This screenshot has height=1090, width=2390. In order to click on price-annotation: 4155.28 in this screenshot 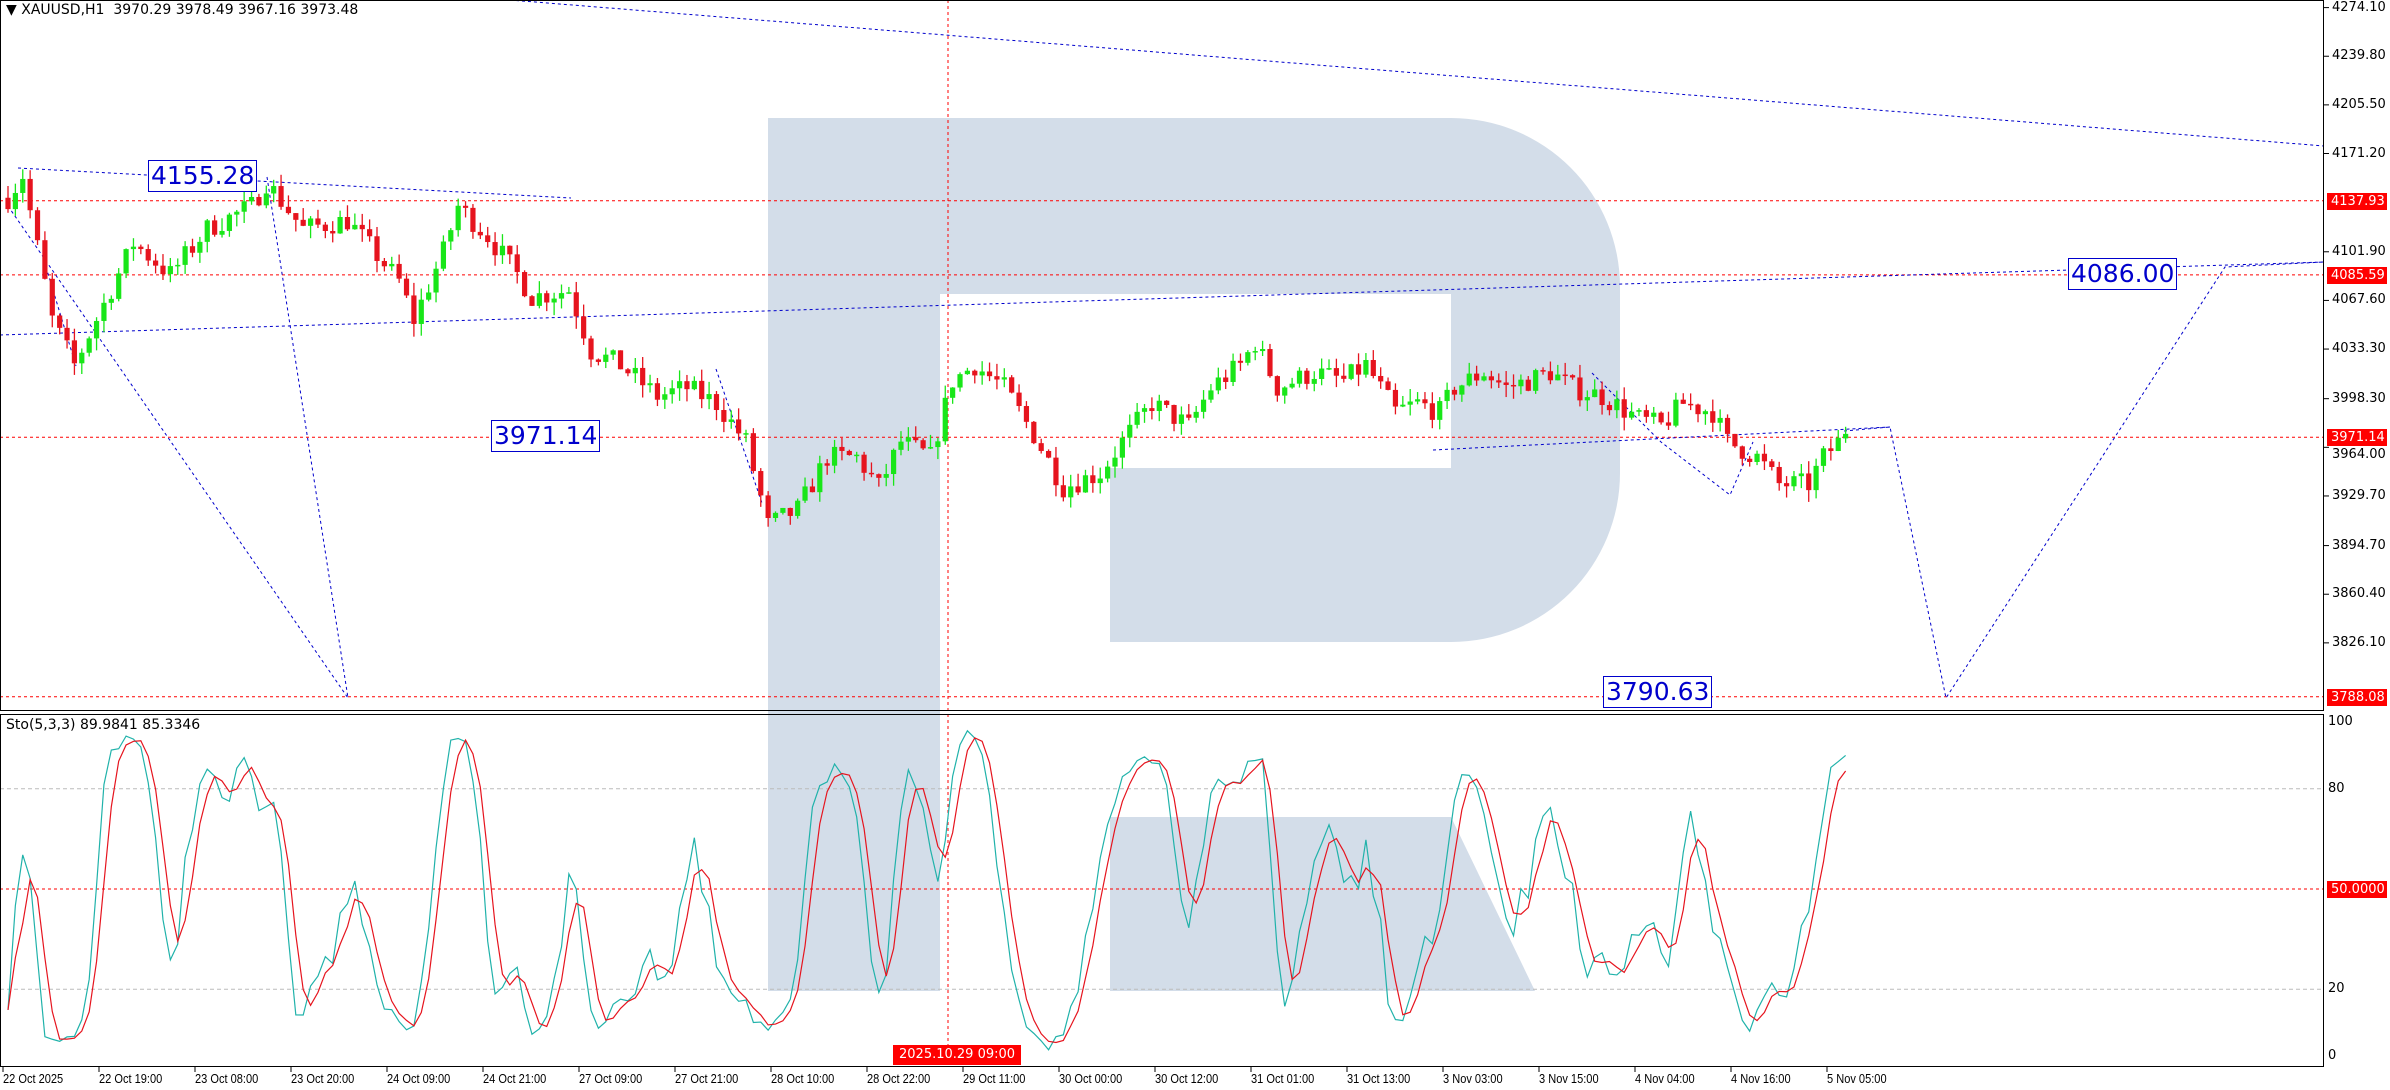, I will do `click(203, 176)`.